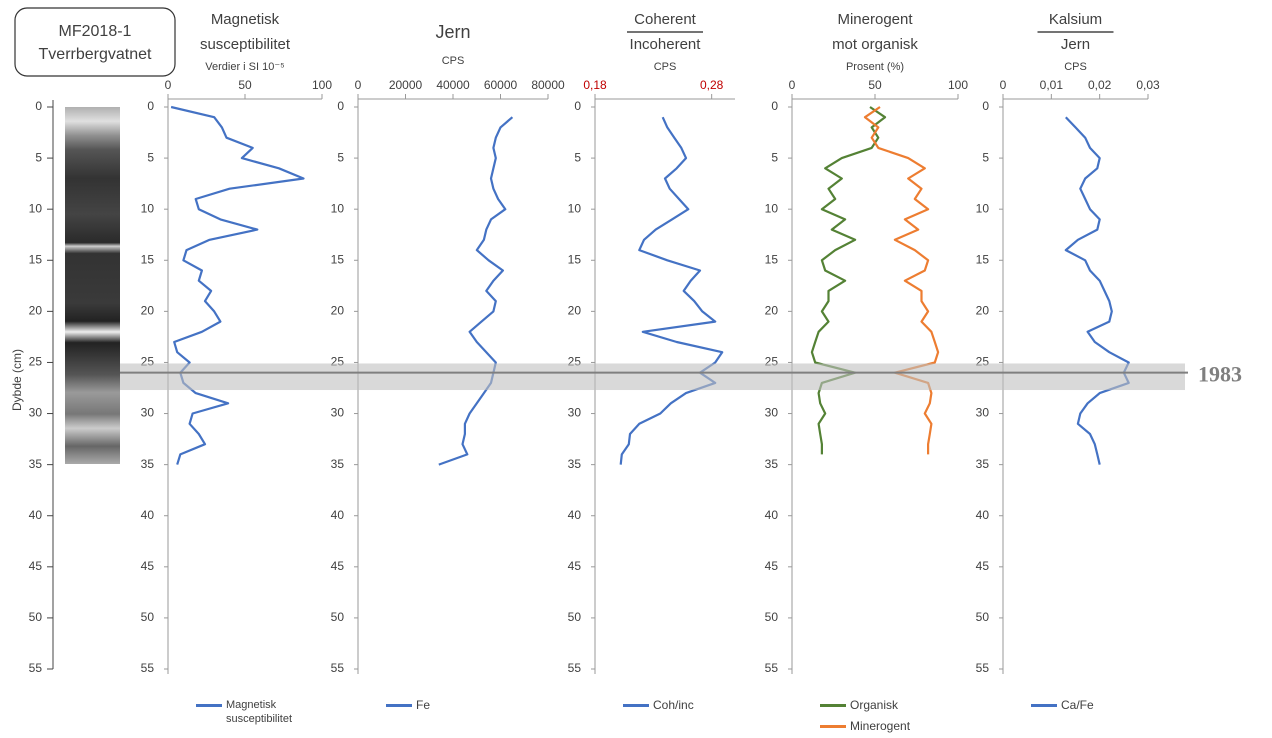 The width and height of the screenshot is (1272, 738). What do you see at coordinates (322, 85) in the screenshot?
I see `x-tick-label: 100` at bounding box center [322, 85].